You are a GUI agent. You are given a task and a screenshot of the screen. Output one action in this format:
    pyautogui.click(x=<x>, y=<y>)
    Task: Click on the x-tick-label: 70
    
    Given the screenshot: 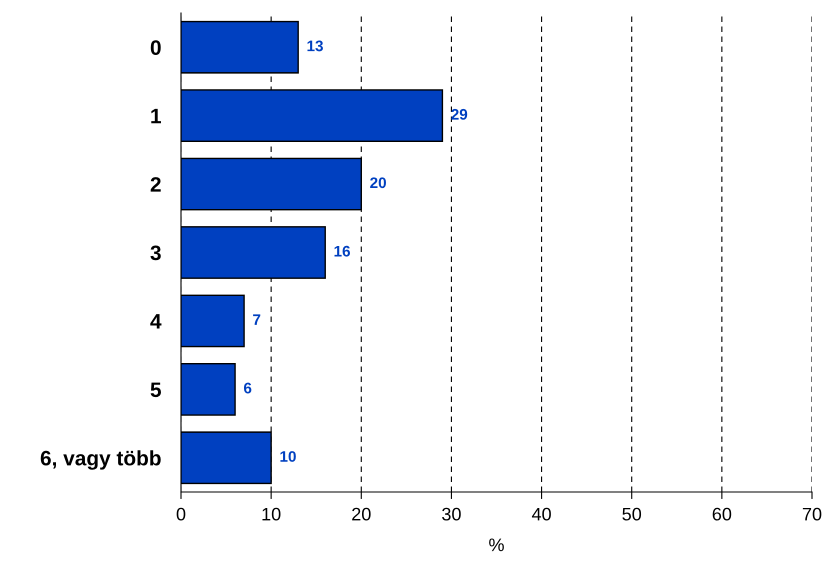 What is the action you would take?
    pyautogui.click(x=812, y=514)
    